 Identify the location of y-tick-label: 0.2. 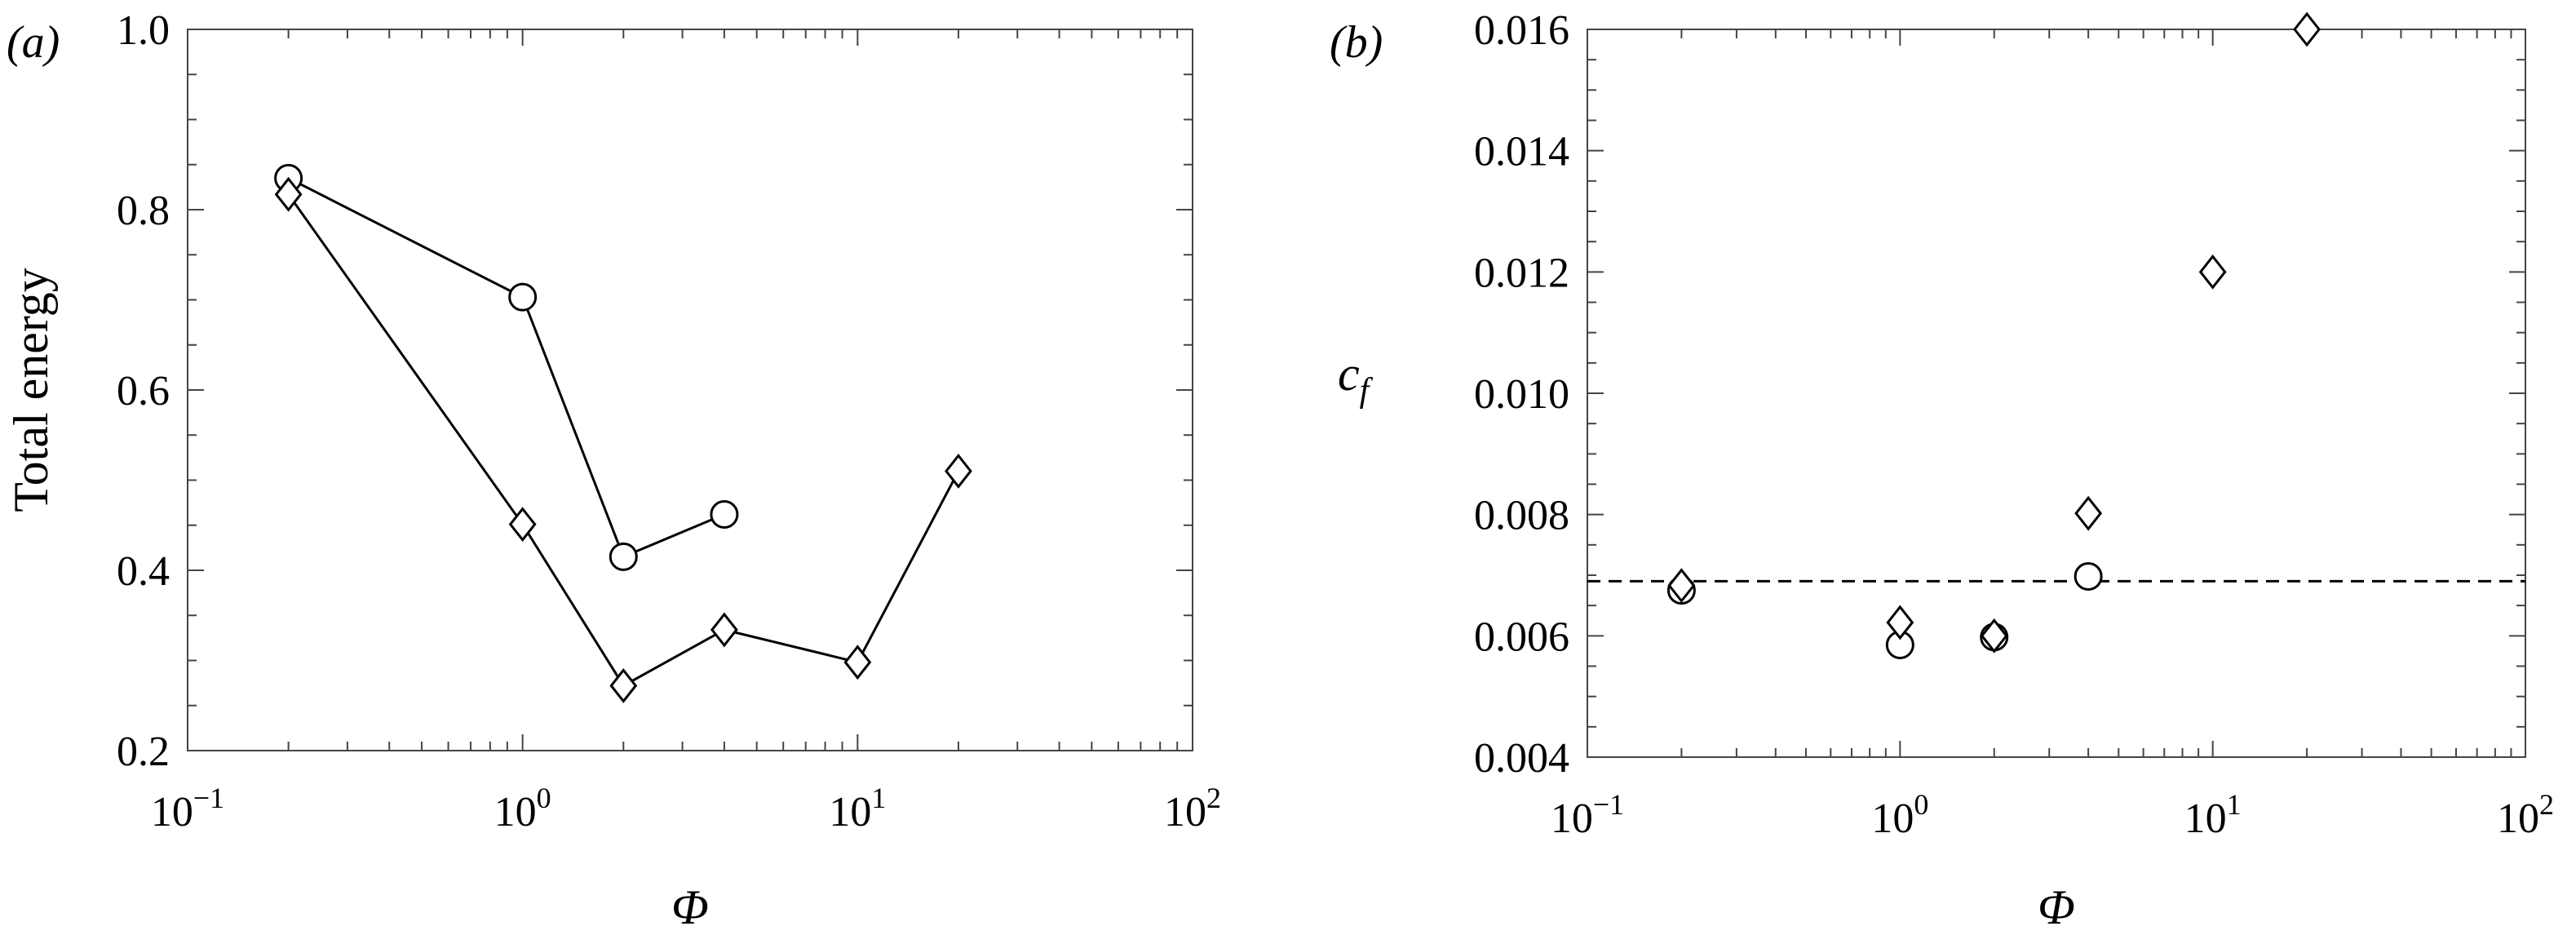
(143, 752).